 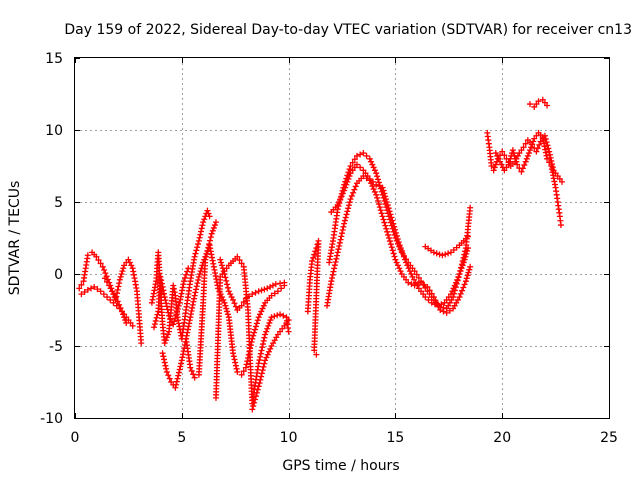 I want to click on series-track-n, so click(x=400, y=235).